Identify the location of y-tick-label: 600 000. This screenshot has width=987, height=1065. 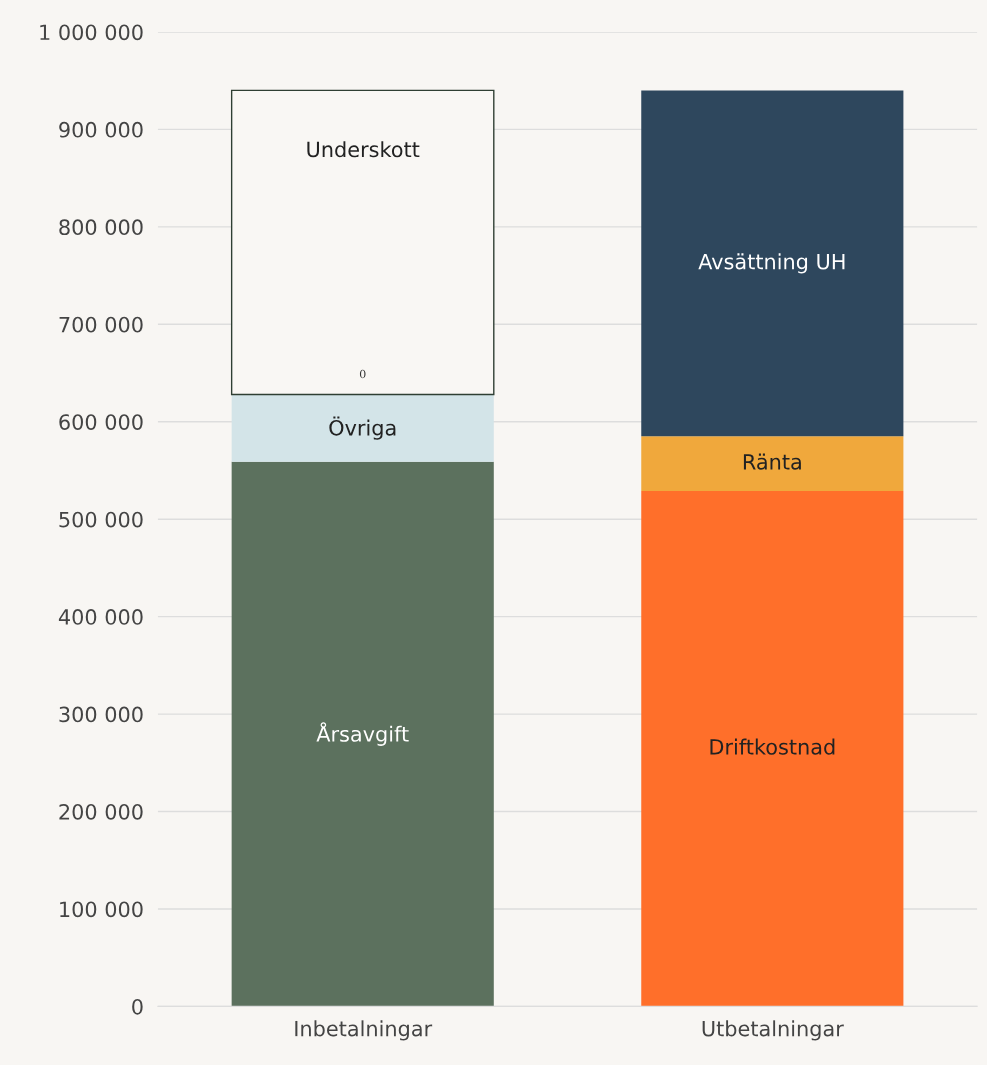
(101, 422).